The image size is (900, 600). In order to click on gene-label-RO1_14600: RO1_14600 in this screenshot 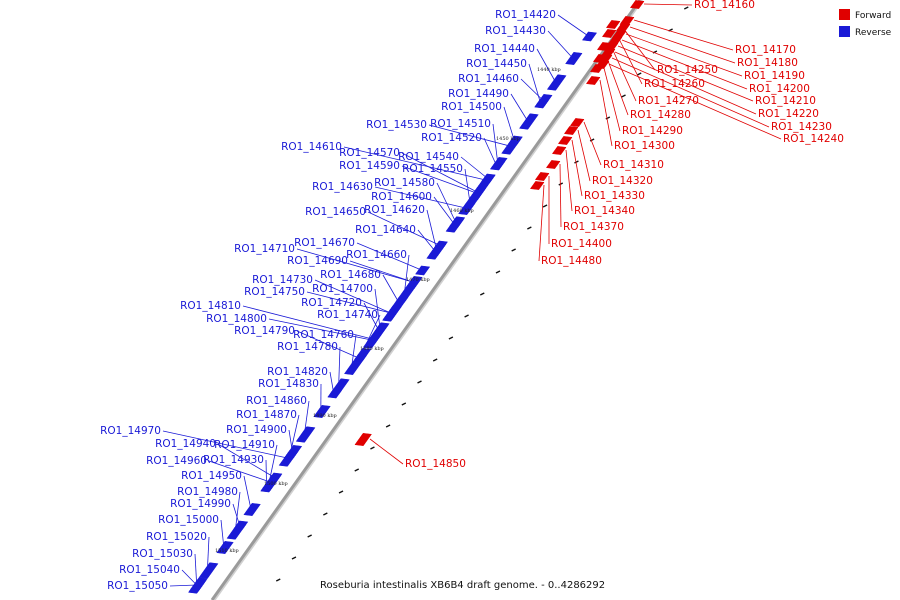, I will do `click(401, 197)`.